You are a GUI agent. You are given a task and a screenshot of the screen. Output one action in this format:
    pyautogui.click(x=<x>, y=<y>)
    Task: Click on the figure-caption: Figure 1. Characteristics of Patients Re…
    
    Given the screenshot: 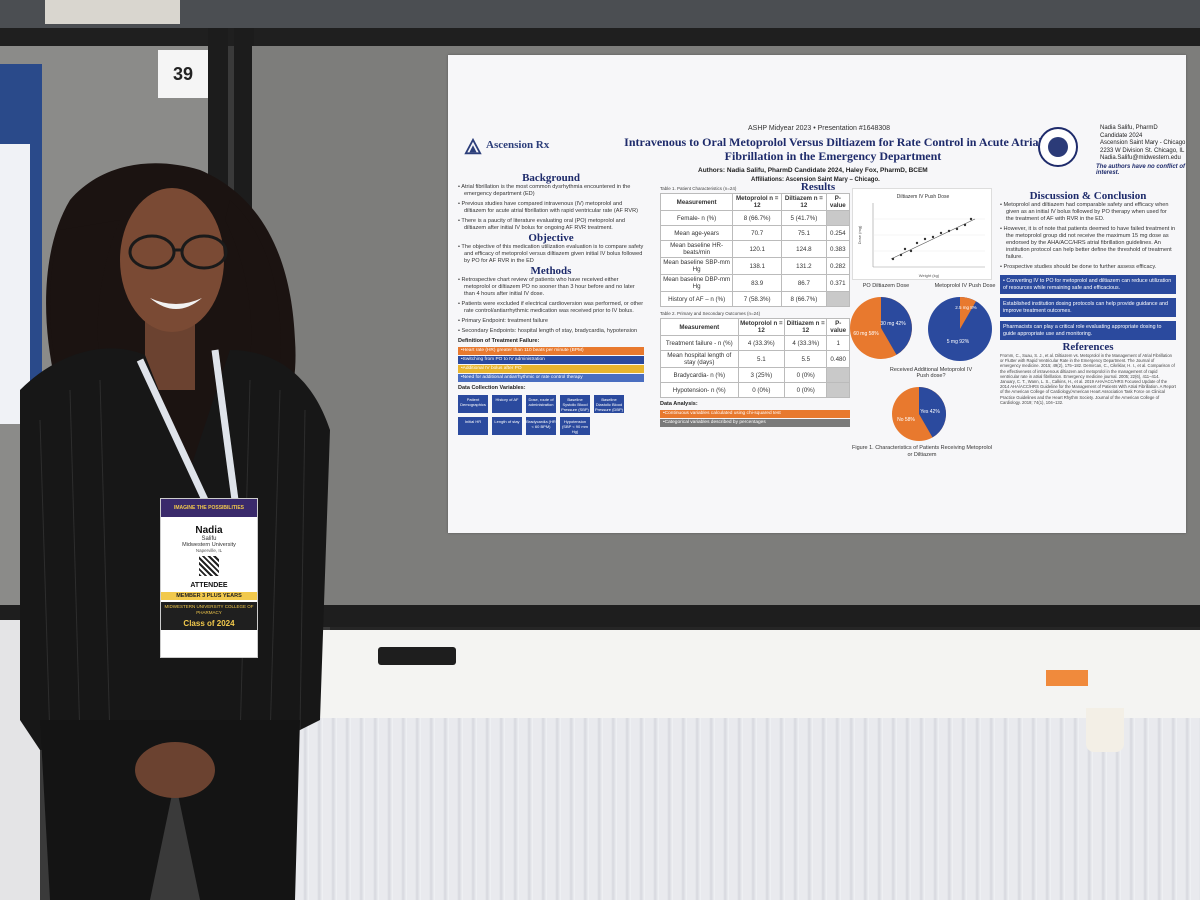 What is the action you would take?
    pyautogui.click(x=922, y=451)
    